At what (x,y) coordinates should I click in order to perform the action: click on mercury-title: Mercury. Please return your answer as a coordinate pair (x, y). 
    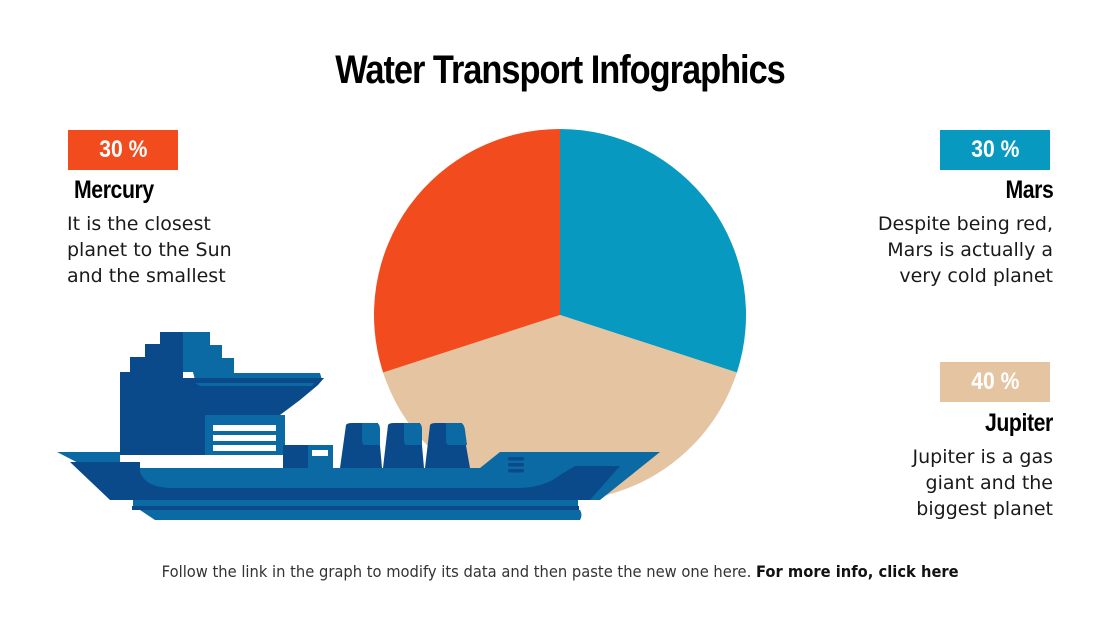
    Looking at the image, I should click on (114, 190).